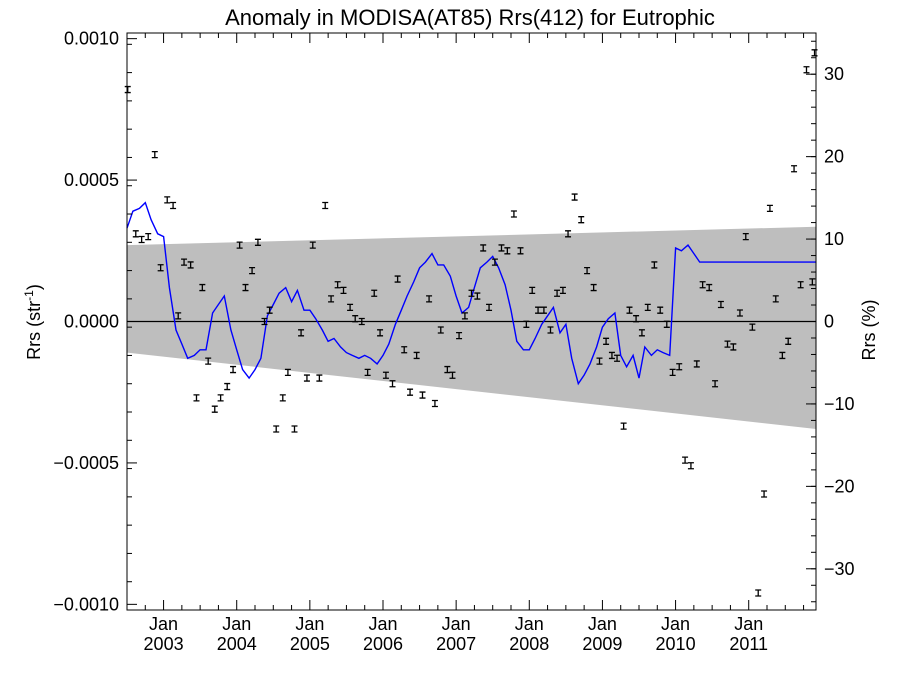 The image size is (900, 675). What do you see at coordinates (456, 644) in the screenshot?
I see `x-tick-label-year: 2007` at bounding box center [456, 644].